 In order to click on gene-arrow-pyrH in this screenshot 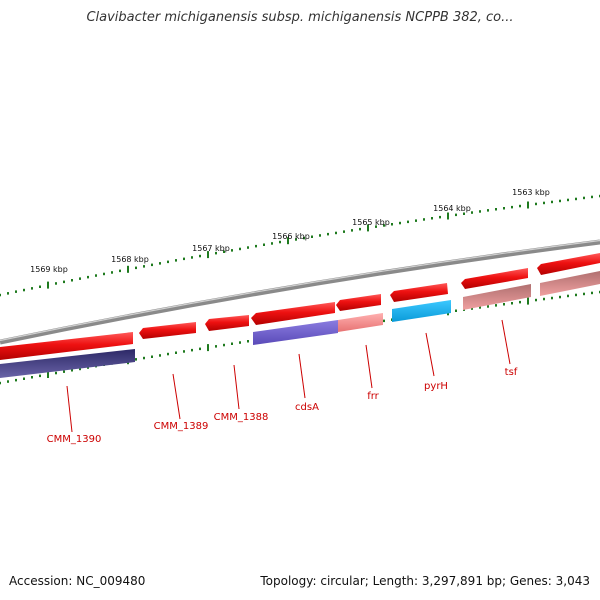, I will do `click(421, 311)`.